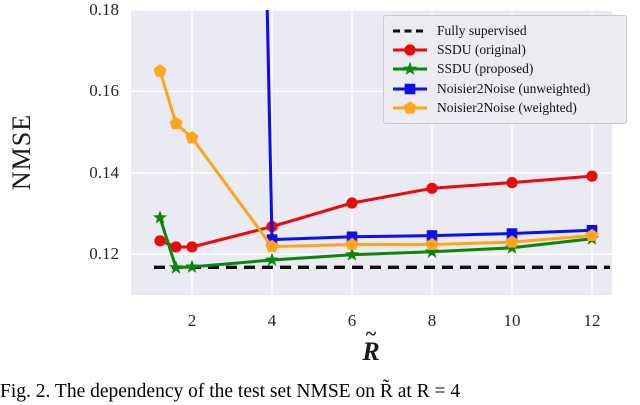 The height and width of the screenshot is (405, 640). I want to click on y-axis-label: NMSE, so click(21, 152).